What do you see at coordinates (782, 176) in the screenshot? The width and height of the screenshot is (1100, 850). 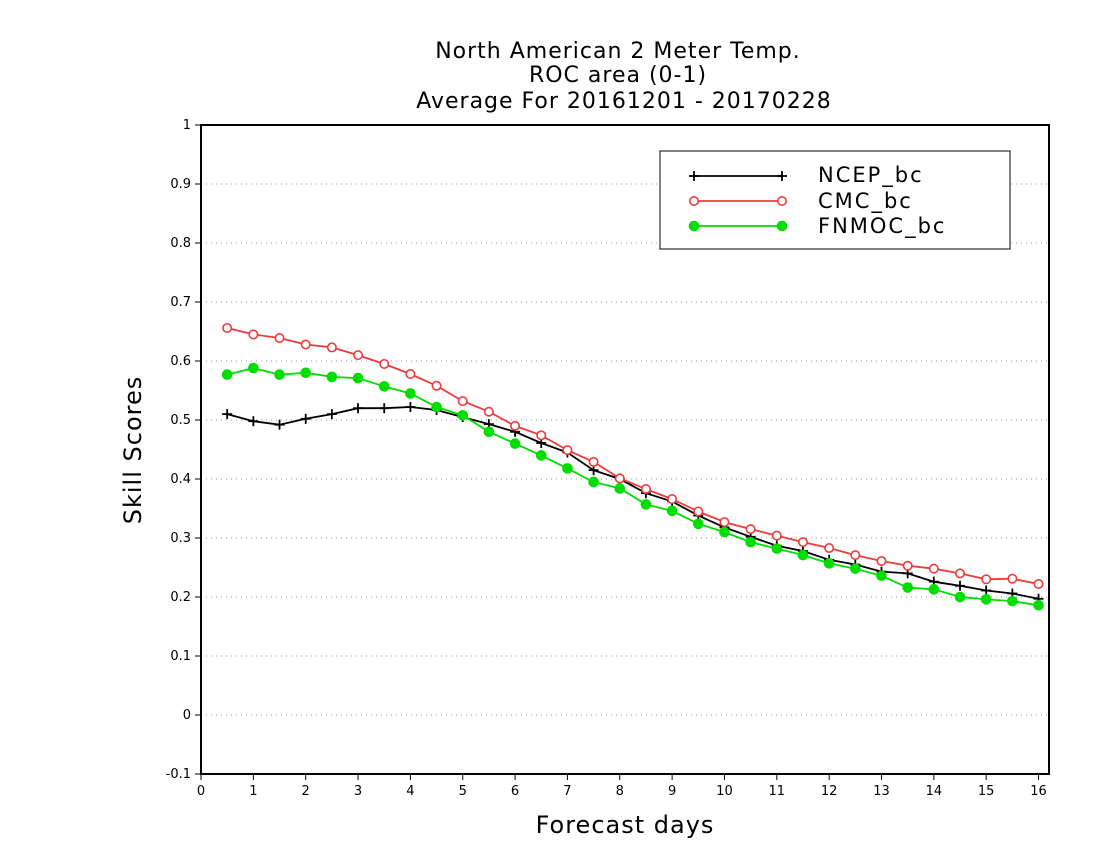 I see `legend-marker-ncep-bc` at bounding box center [782, 176].